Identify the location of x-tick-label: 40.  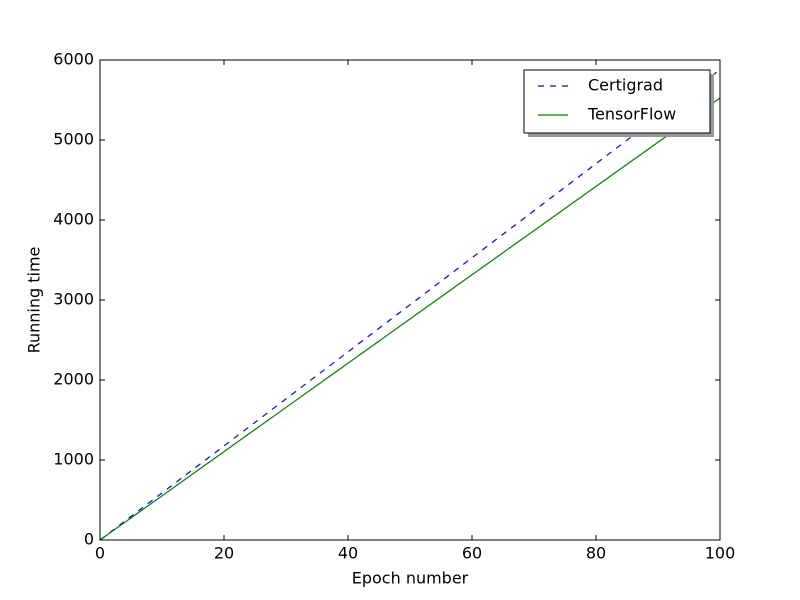
(348, 553).